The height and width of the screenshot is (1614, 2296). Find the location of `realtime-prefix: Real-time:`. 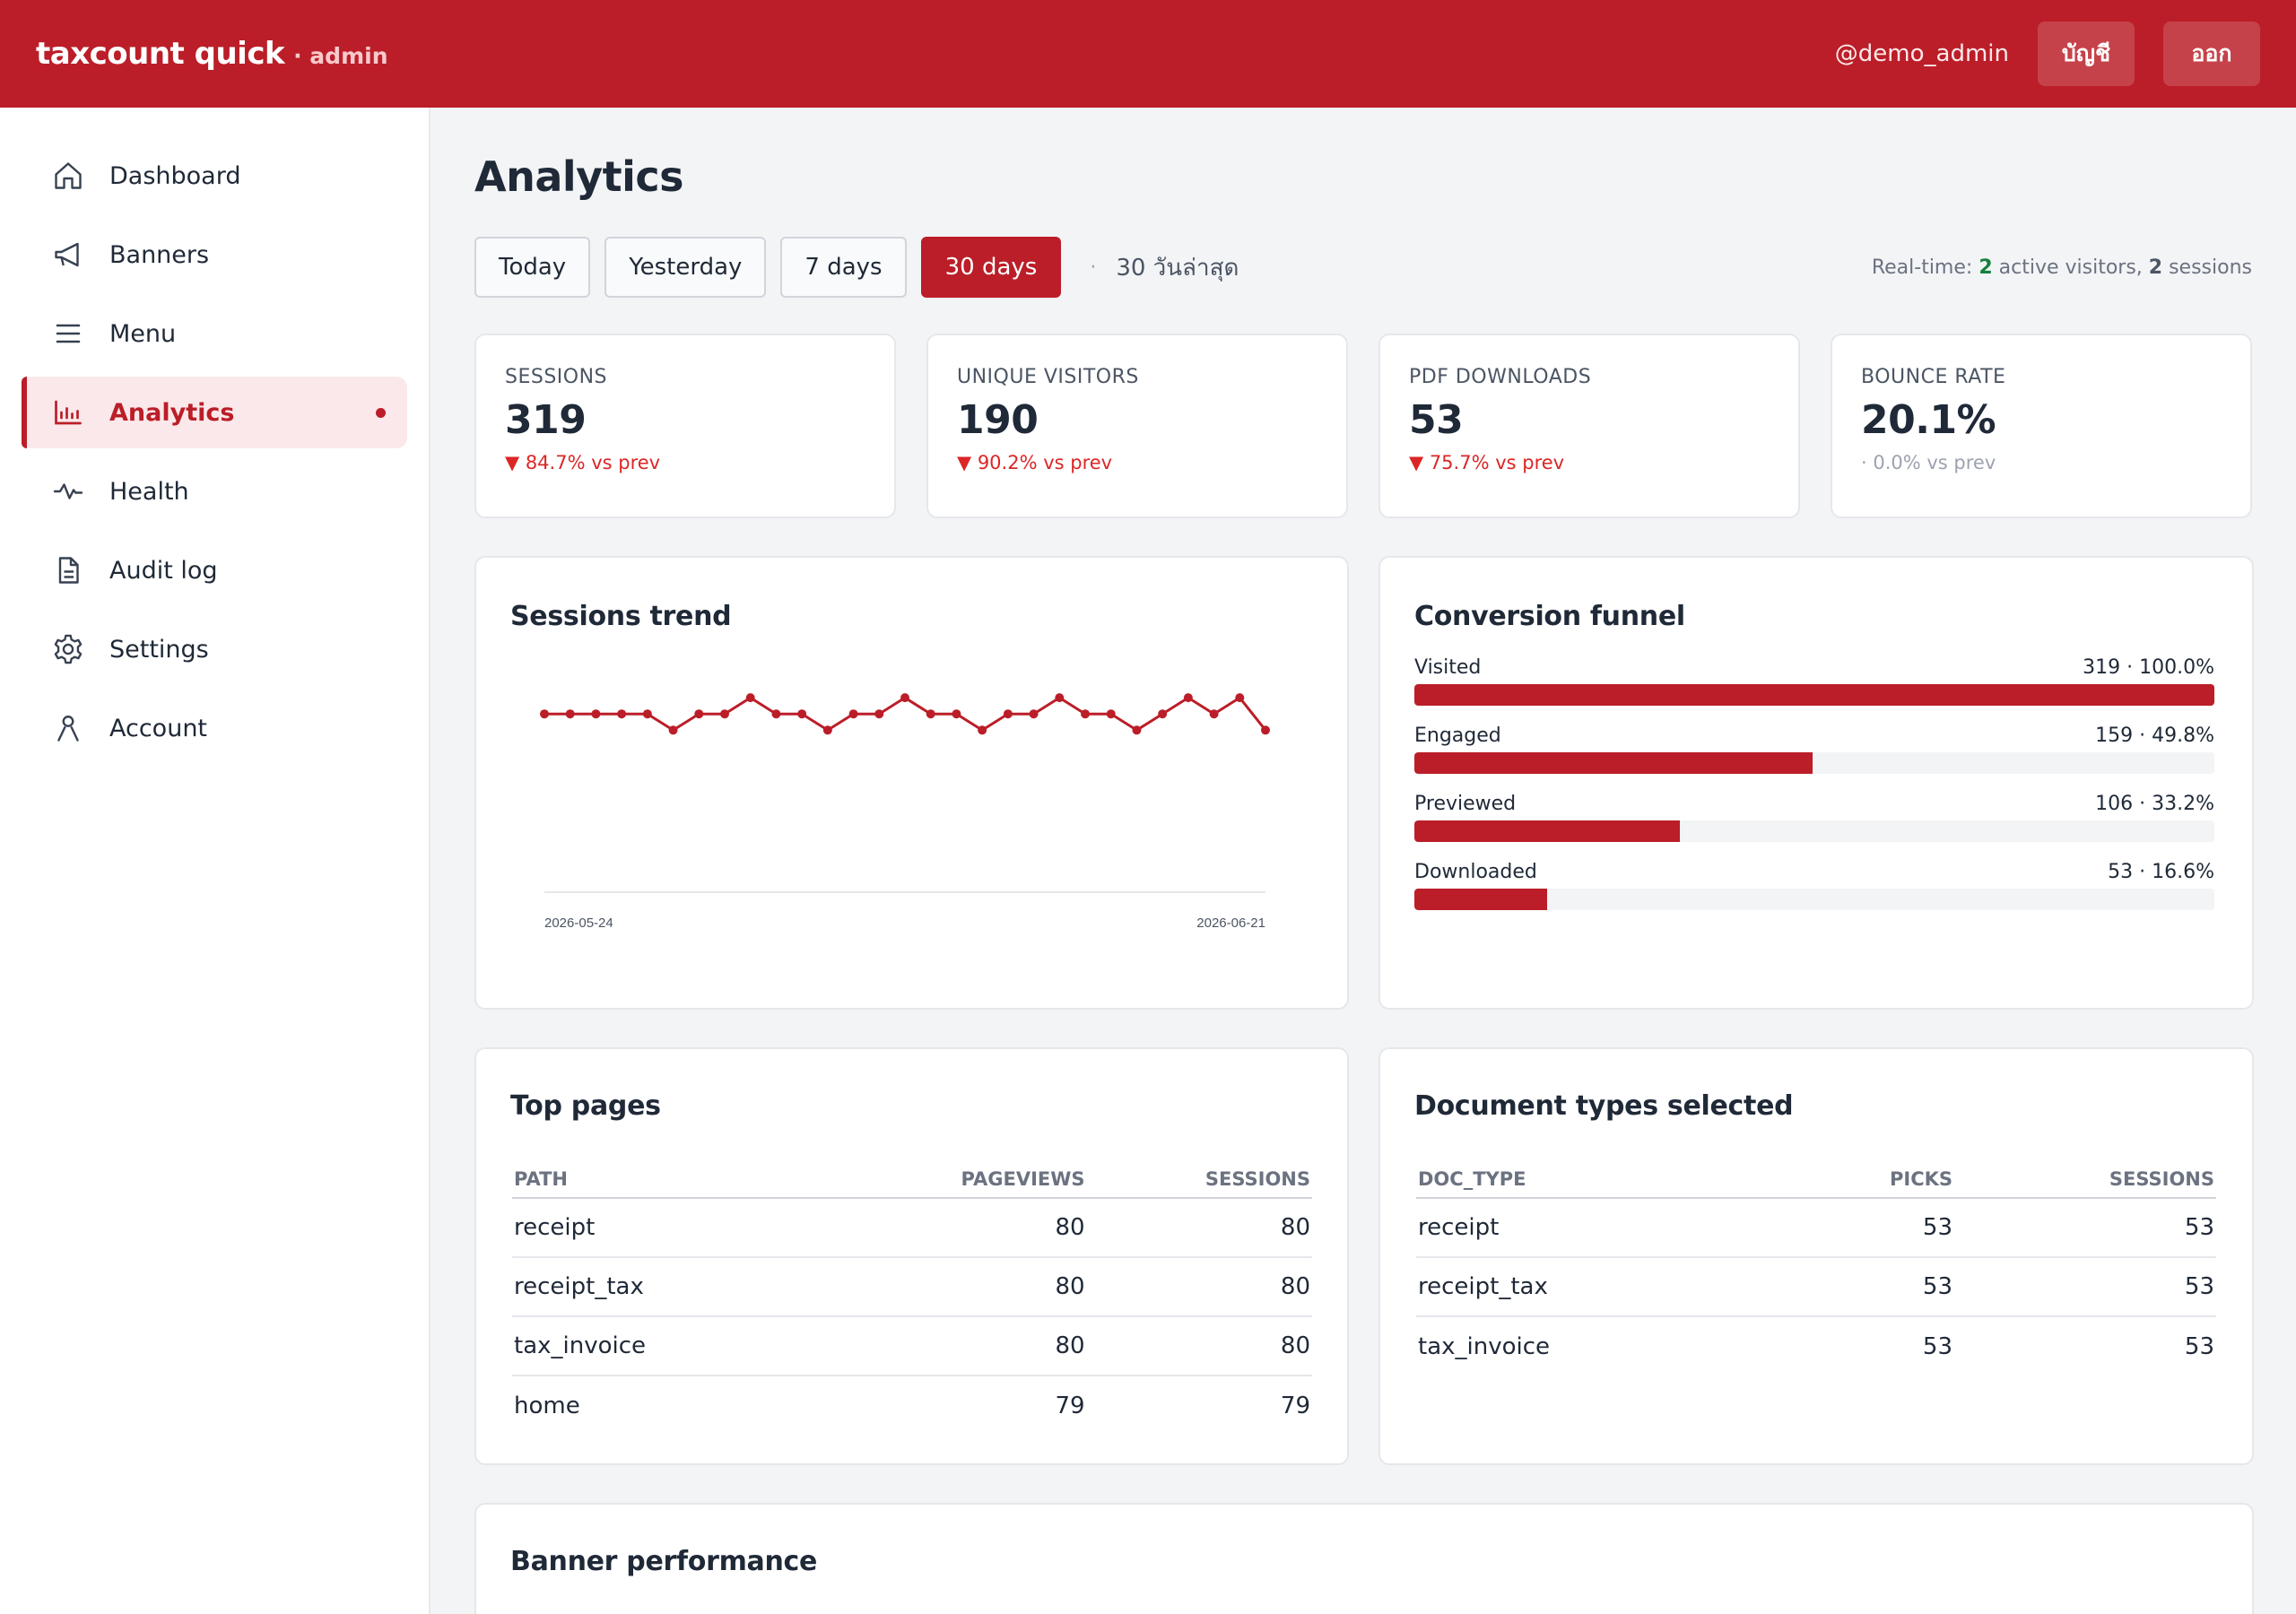

realtime-prefix: Real-time: is located at coordinates (1922, 267).